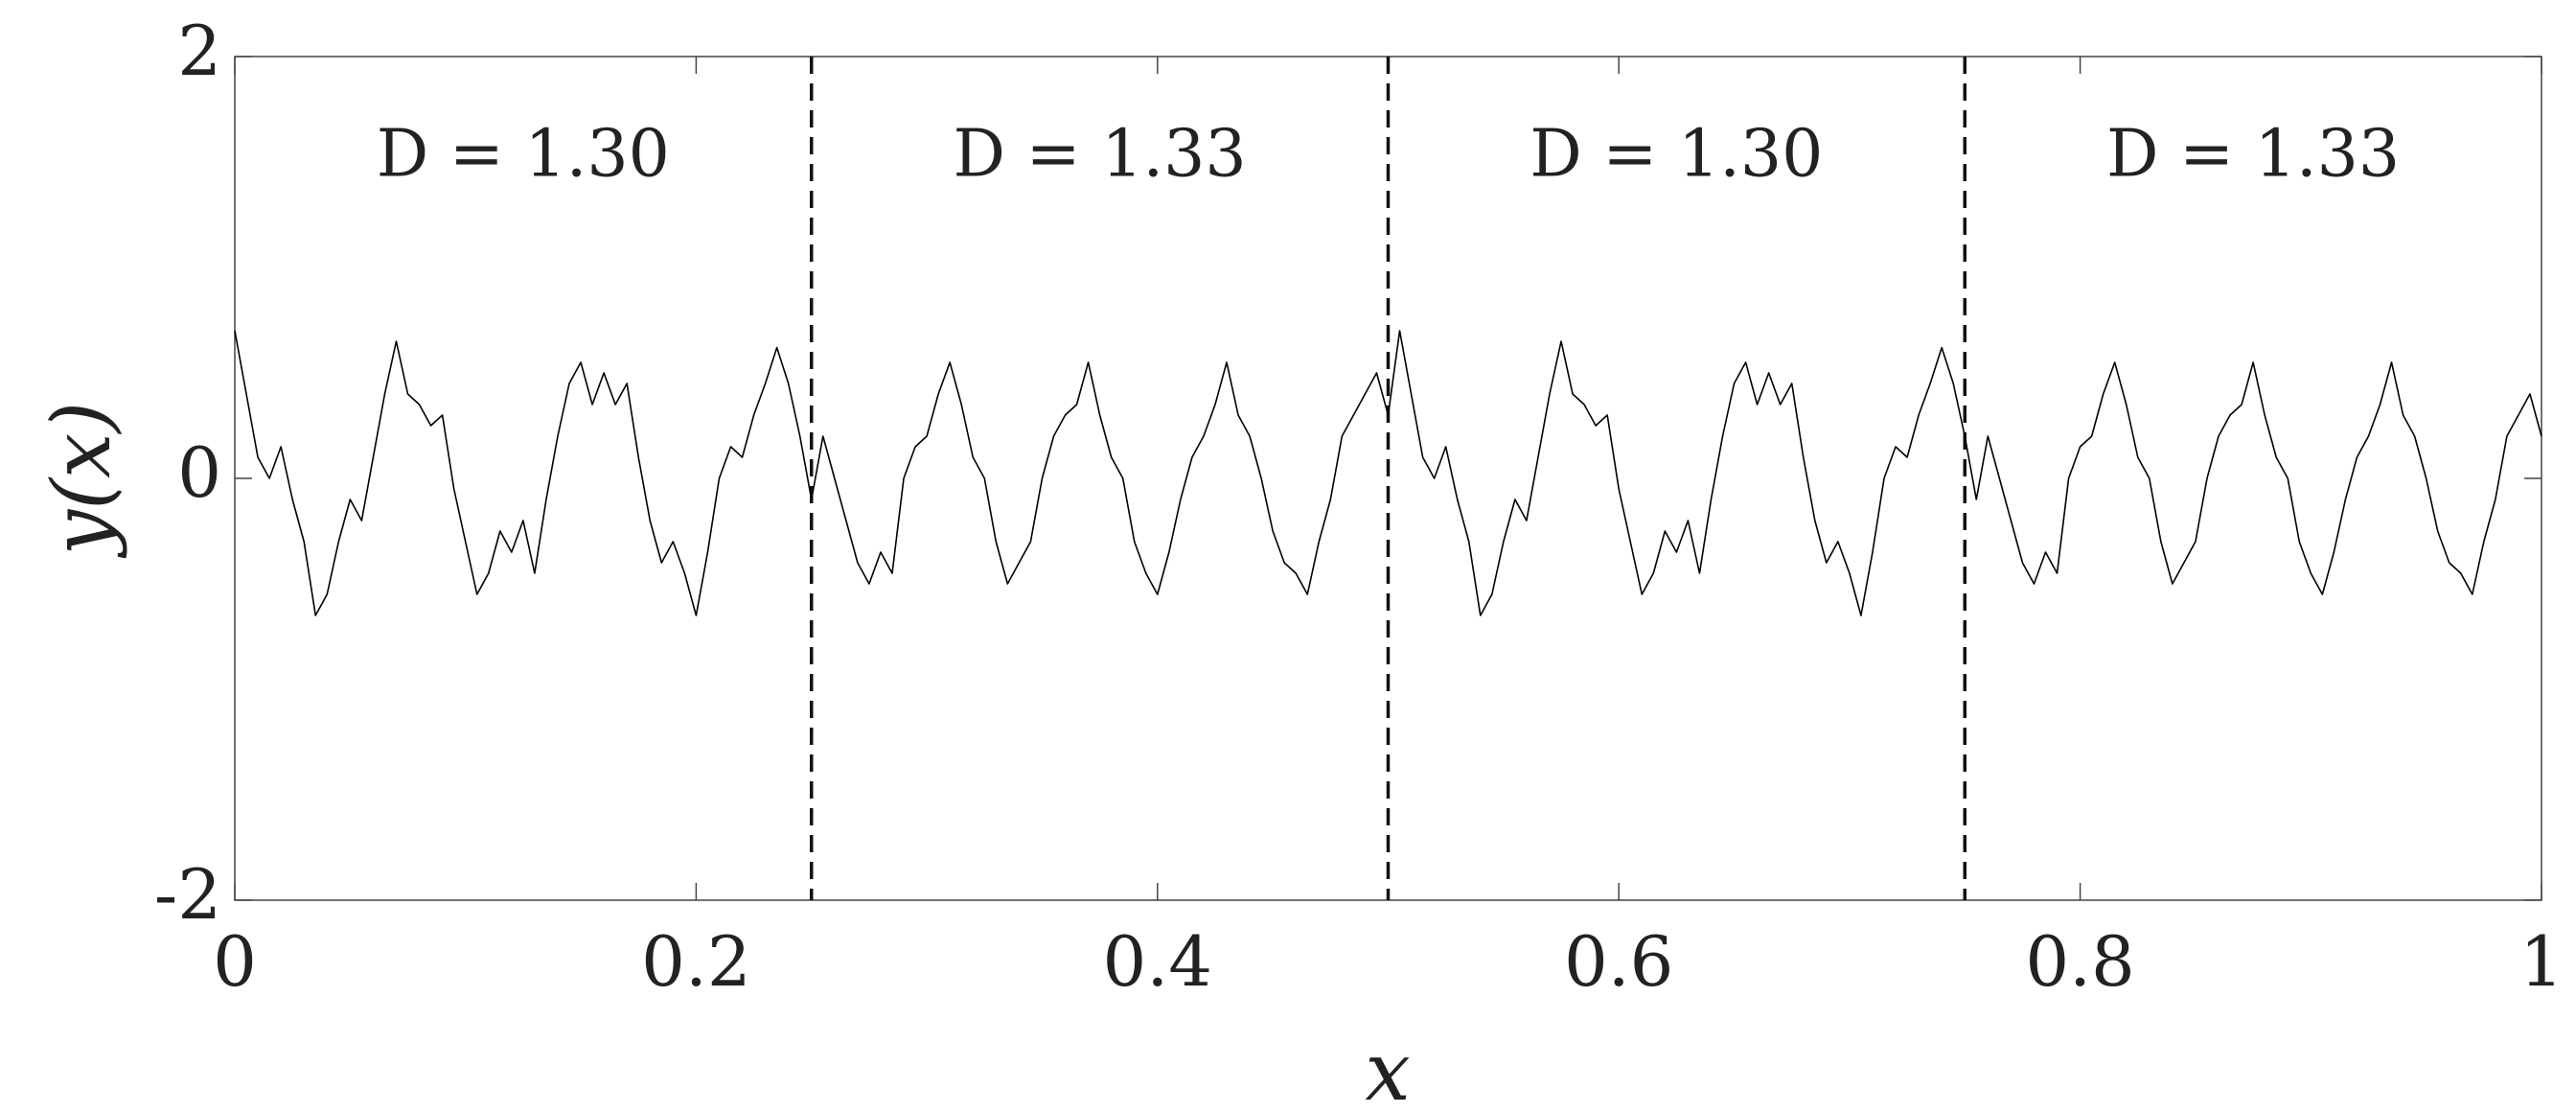  Describe the element at coordinates (199, 51) in the screenshot. I see `y-tick-label: 2` at that location.